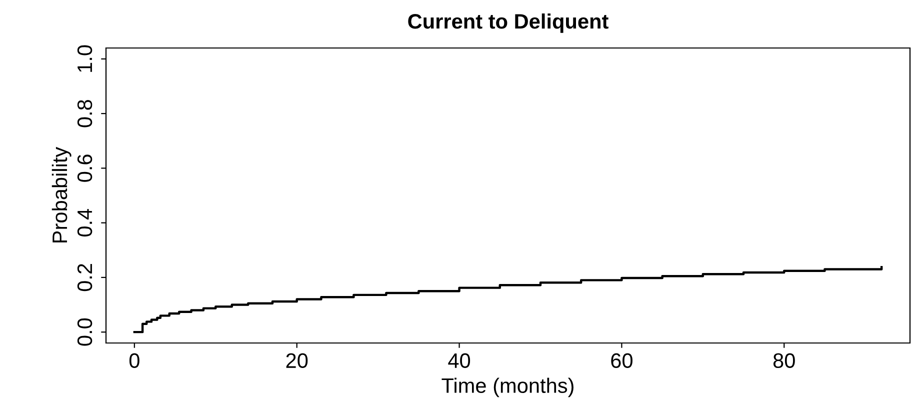 The height and width of the screenshot is (411, 923). What do you see at coordinates (62, 194) in the screenshot?
I see `y-axis-title: Probability` at bounding box center [62, 194].